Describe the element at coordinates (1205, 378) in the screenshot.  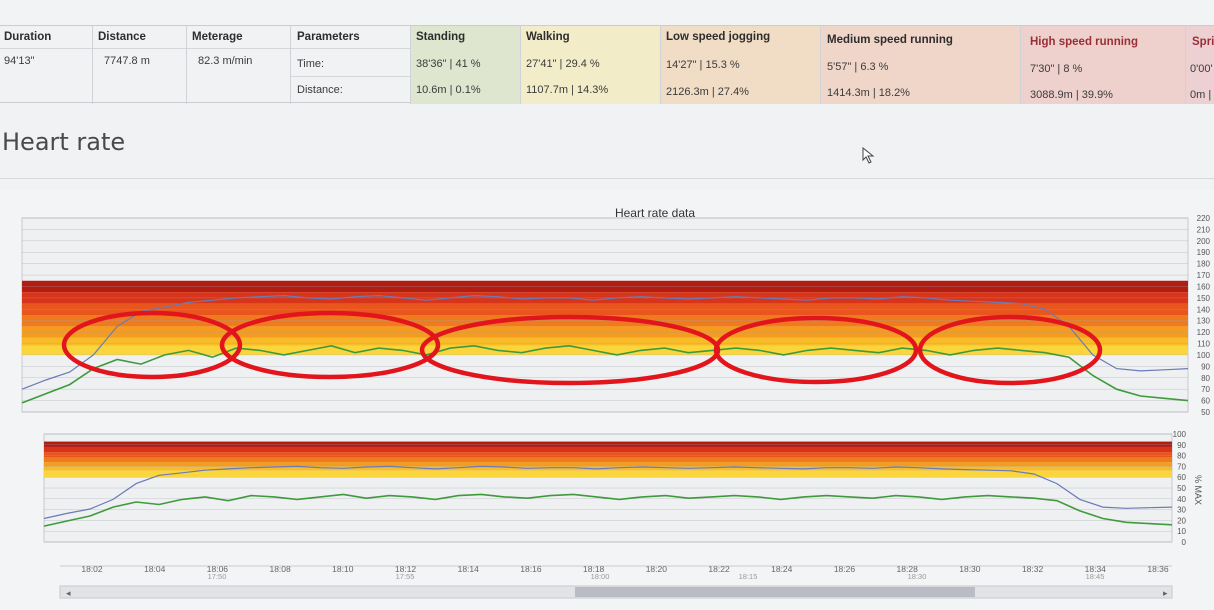
I see `chart1-y-tick-label: 80` at that location.